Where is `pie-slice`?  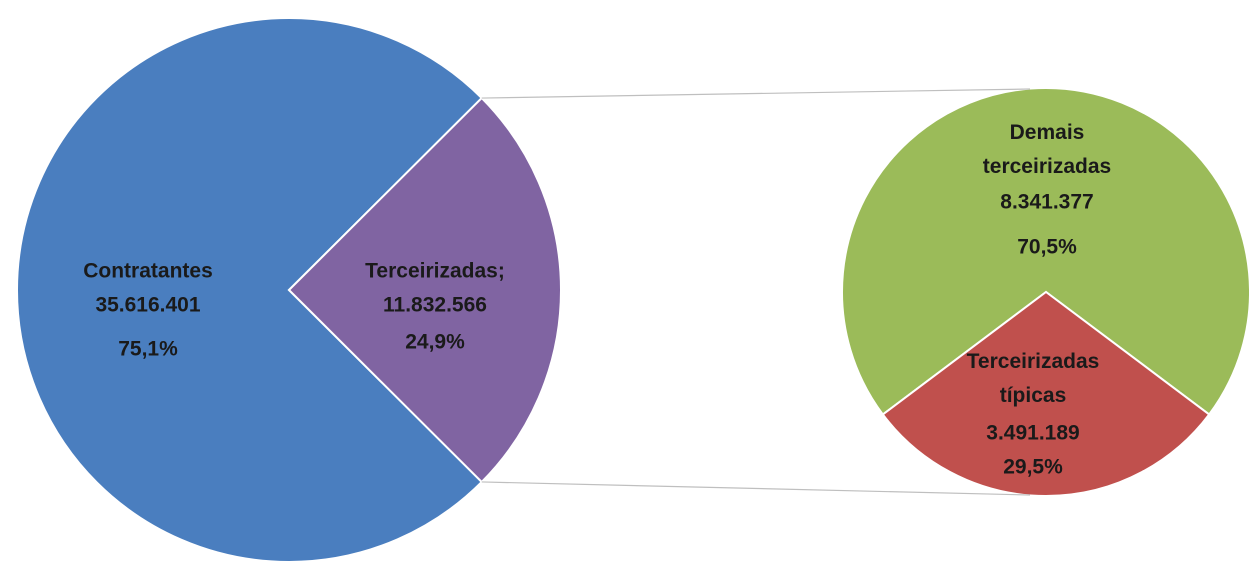
pie-slice is located at coordinates (1046, 393).